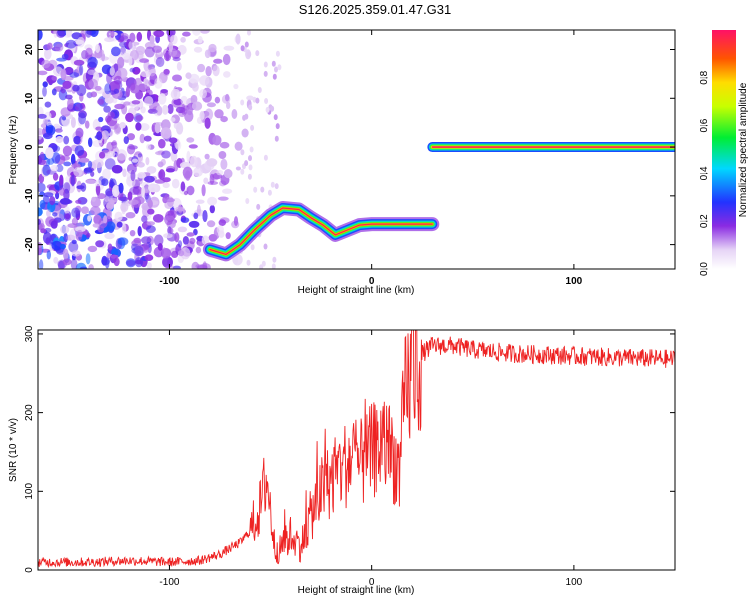  I want to click on colorbar-label: Normalized spectral amplitude, so click(743, 149).